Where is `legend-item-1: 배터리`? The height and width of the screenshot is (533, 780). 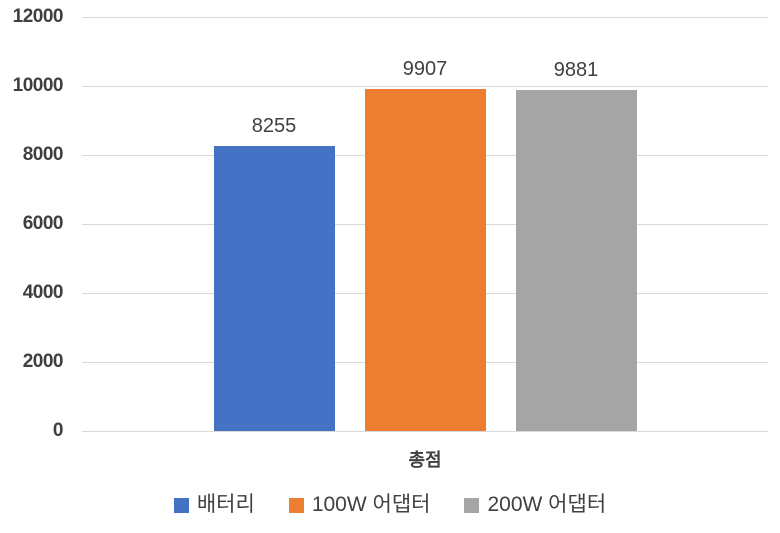
legend-item-1: 배터리 is located at coordinates (214, 505).